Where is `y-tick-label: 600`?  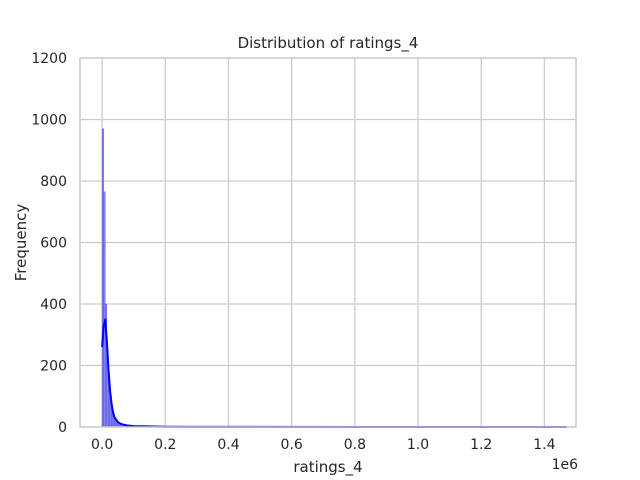
y-tick-label: 600 is located at coordinates (53, 244).